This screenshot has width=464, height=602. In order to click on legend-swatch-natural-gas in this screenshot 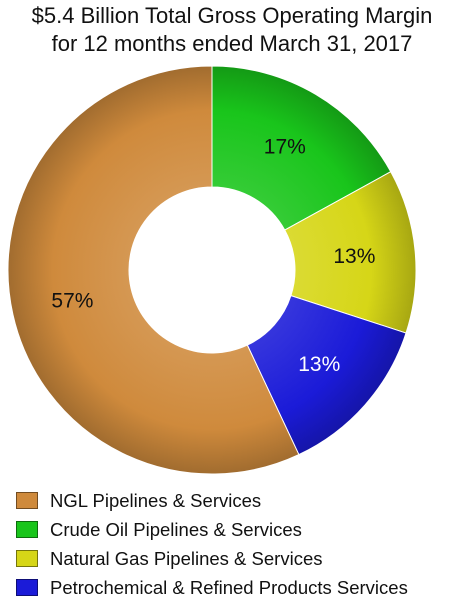, I will do `click(27, 558)`.